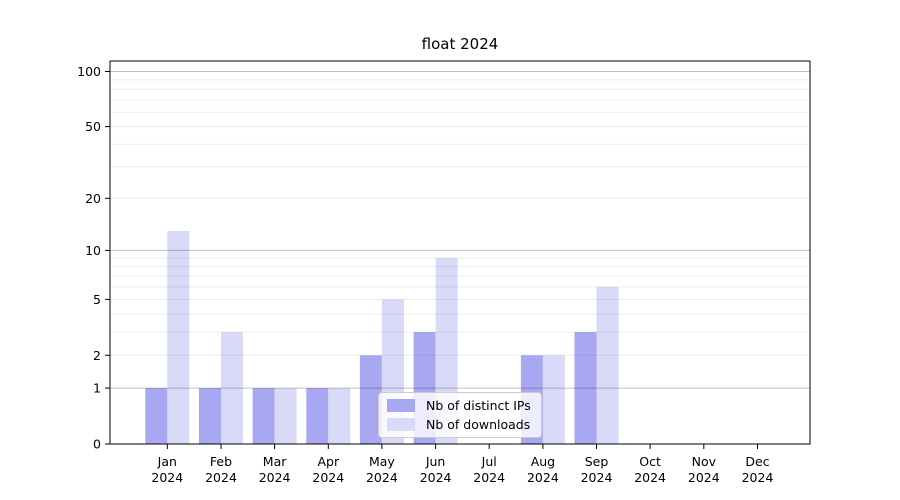 The width and height of the screenshot is (900, 500). I want to click on x-tick-label-month: Feb, so click(221, 461).